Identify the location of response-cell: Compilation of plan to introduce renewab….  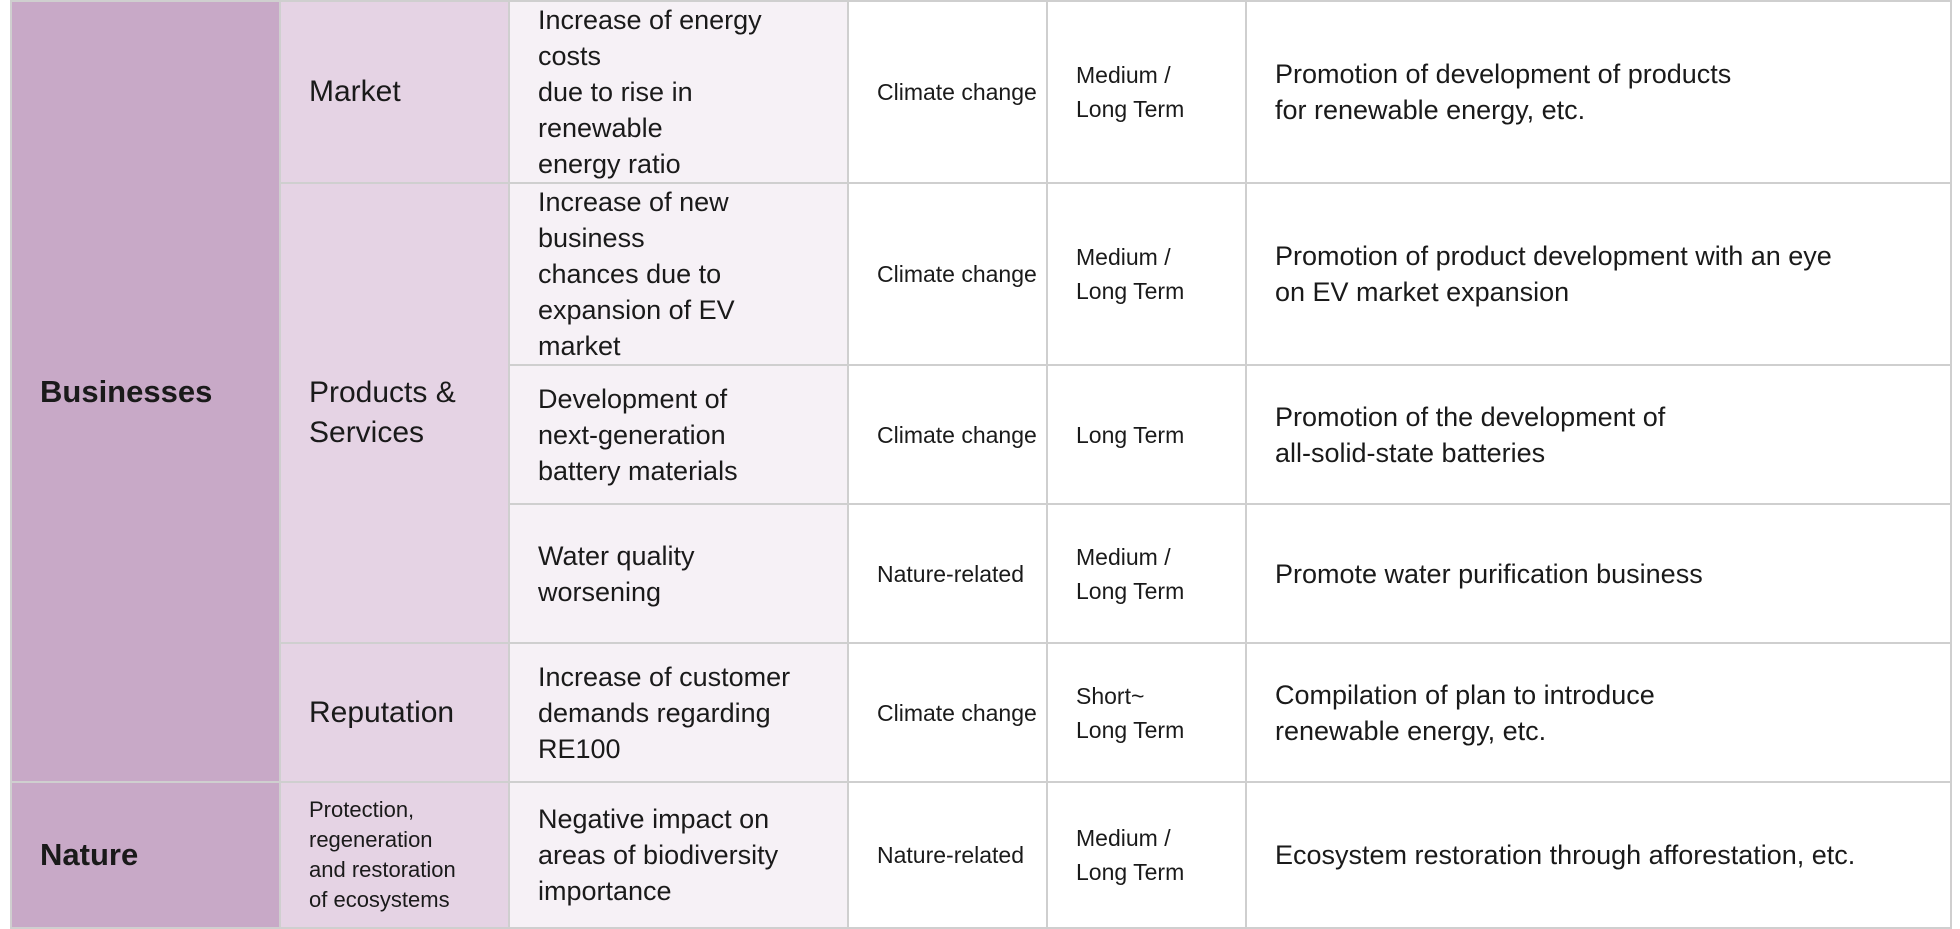
(1598, 712).